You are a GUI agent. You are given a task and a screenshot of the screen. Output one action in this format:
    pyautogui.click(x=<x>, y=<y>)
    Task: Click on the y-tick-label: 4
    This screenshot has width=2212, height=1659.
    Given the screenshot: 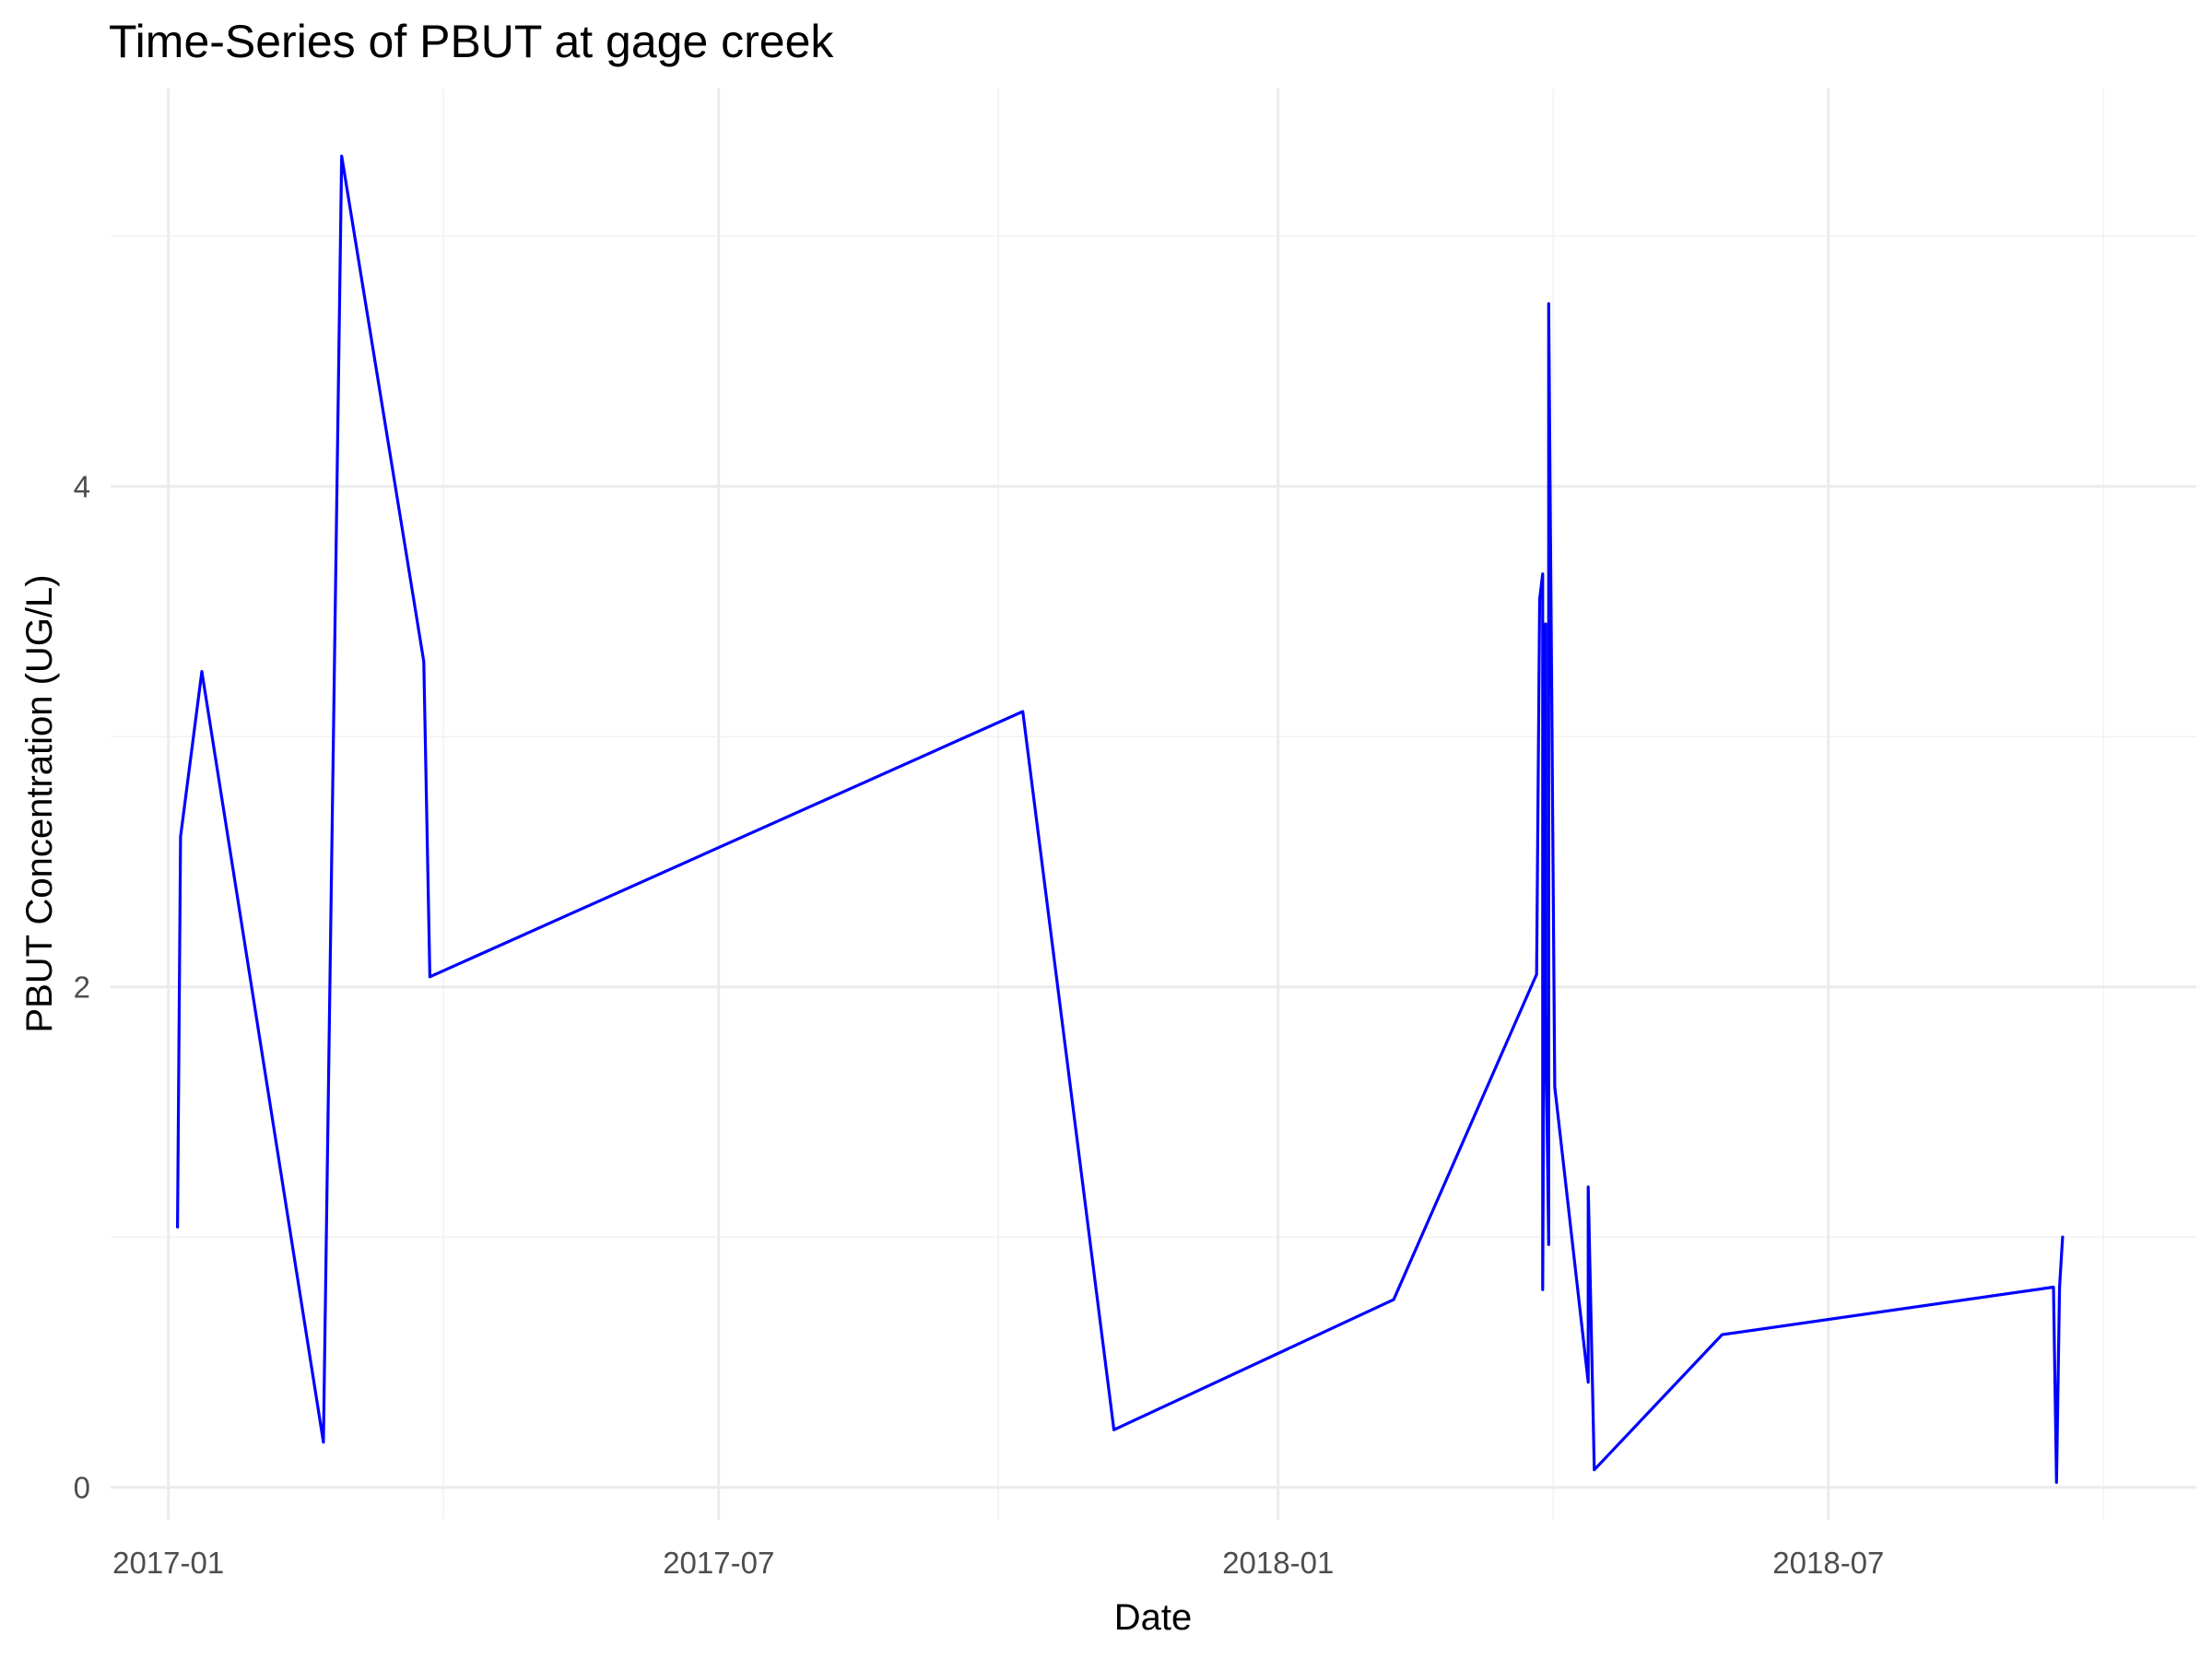 What is the action you would take?
    pyautogui.click(x=82, y=487)
    